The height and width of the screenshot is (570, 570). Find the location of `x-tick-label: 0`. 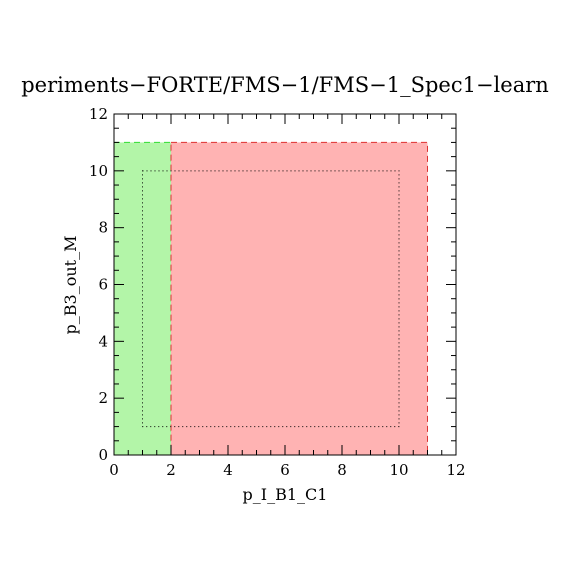

x-tick-label: 0 is located at coordinates (114, 470).